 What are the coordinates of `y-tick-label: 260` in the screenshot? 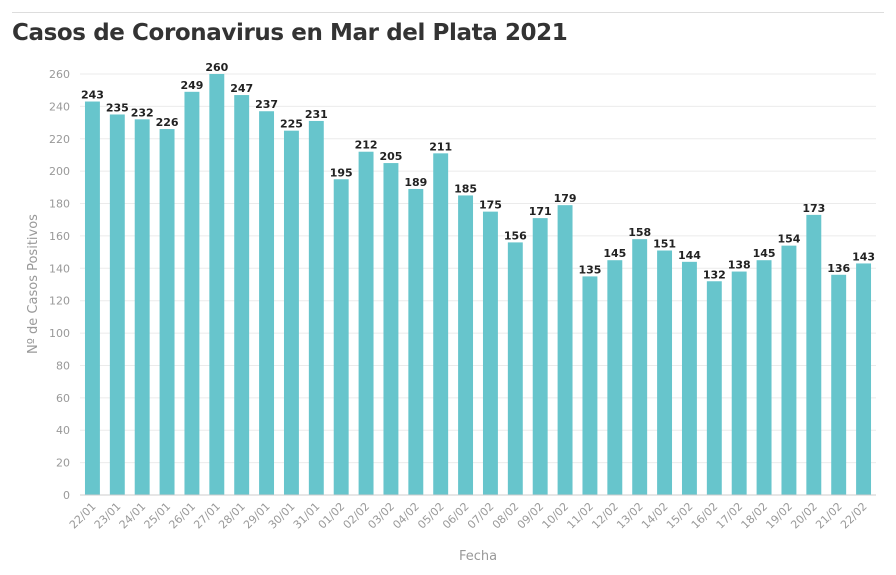 It's located at (59, 74).